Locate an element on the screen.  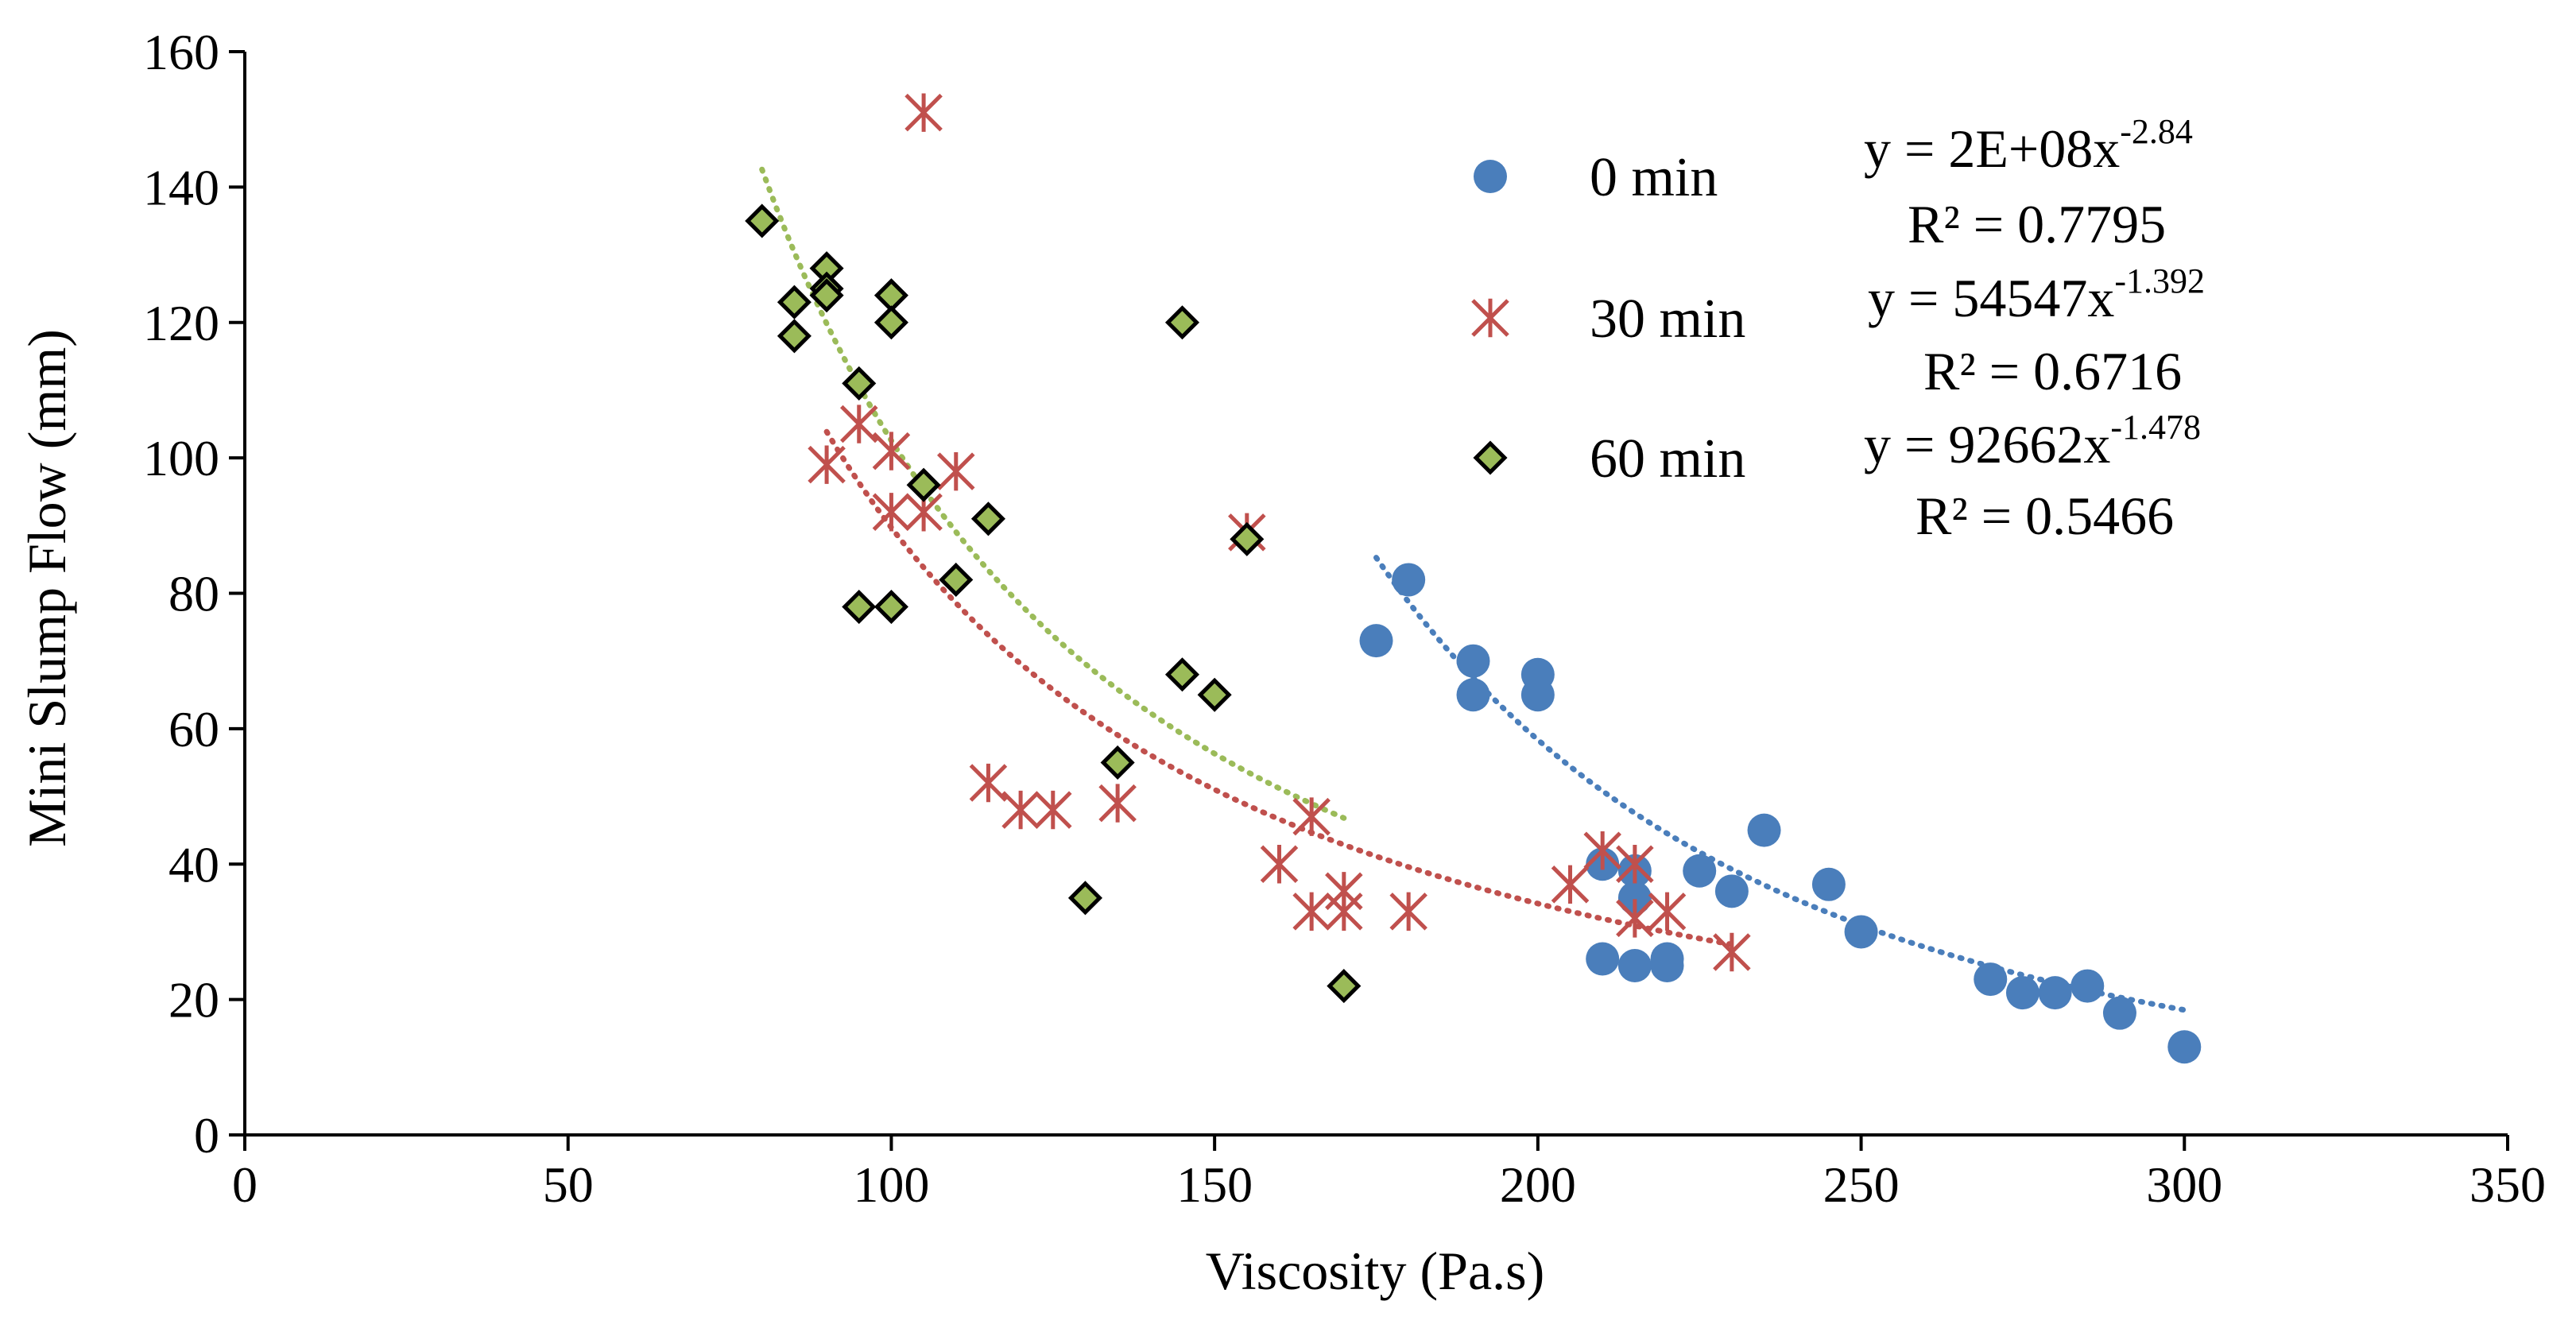
legend-label: 60 min is located at coordinates (1667, 459).